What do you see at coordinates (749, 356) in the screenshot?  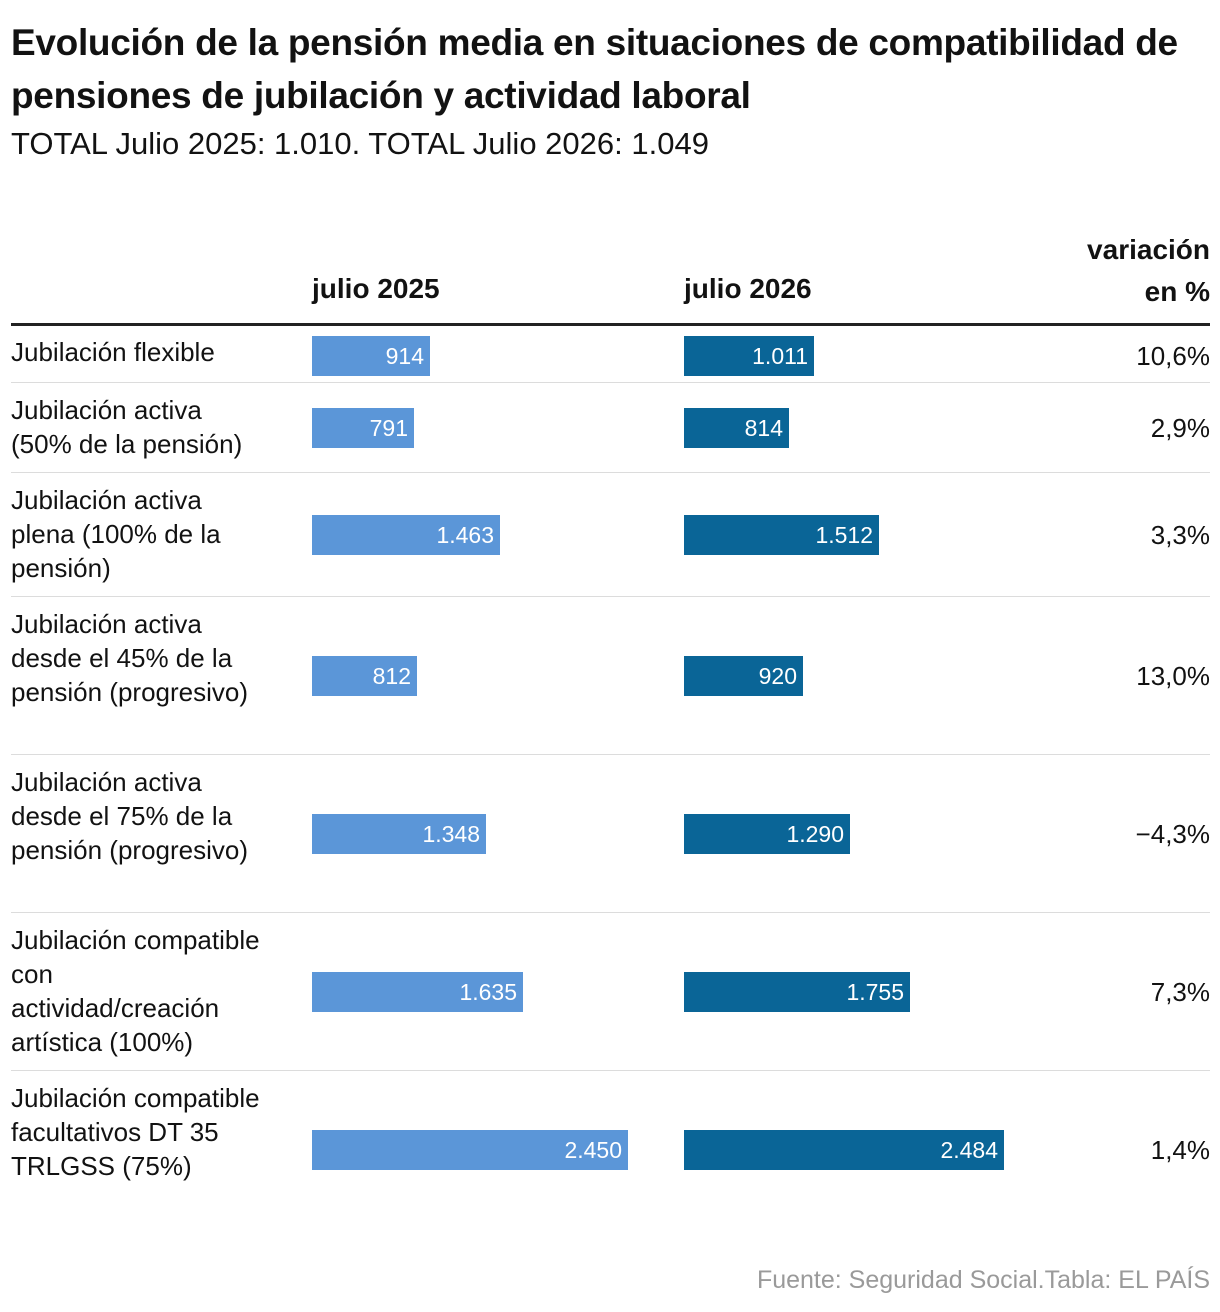 I see `bar-julio-2026: 1.011` at bounding box center [749, 356].